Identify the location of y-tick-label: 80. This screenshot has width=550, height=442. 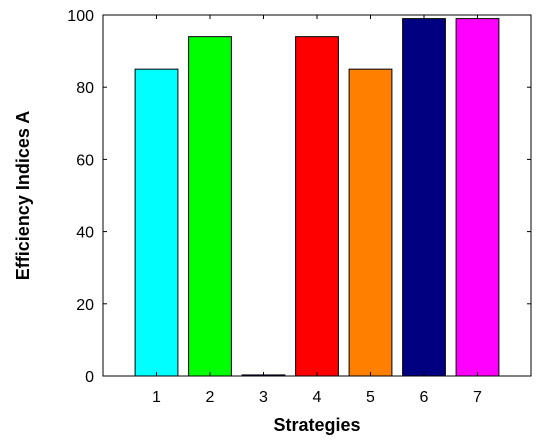
(85, 88).